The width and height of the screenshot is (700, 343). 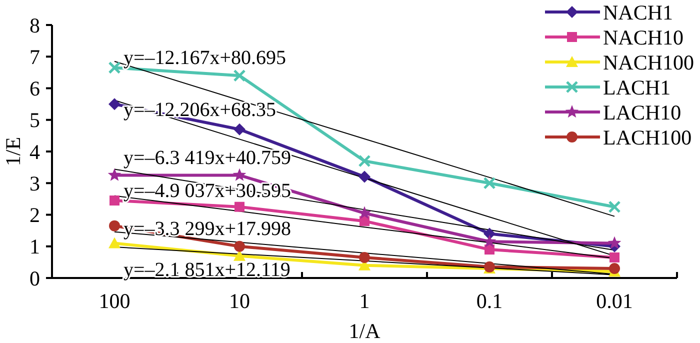 What do you see at coordinates (614, 301) in the screenshot?
I see `x-tick-label: 0.01` at bounding box center [614, 301].